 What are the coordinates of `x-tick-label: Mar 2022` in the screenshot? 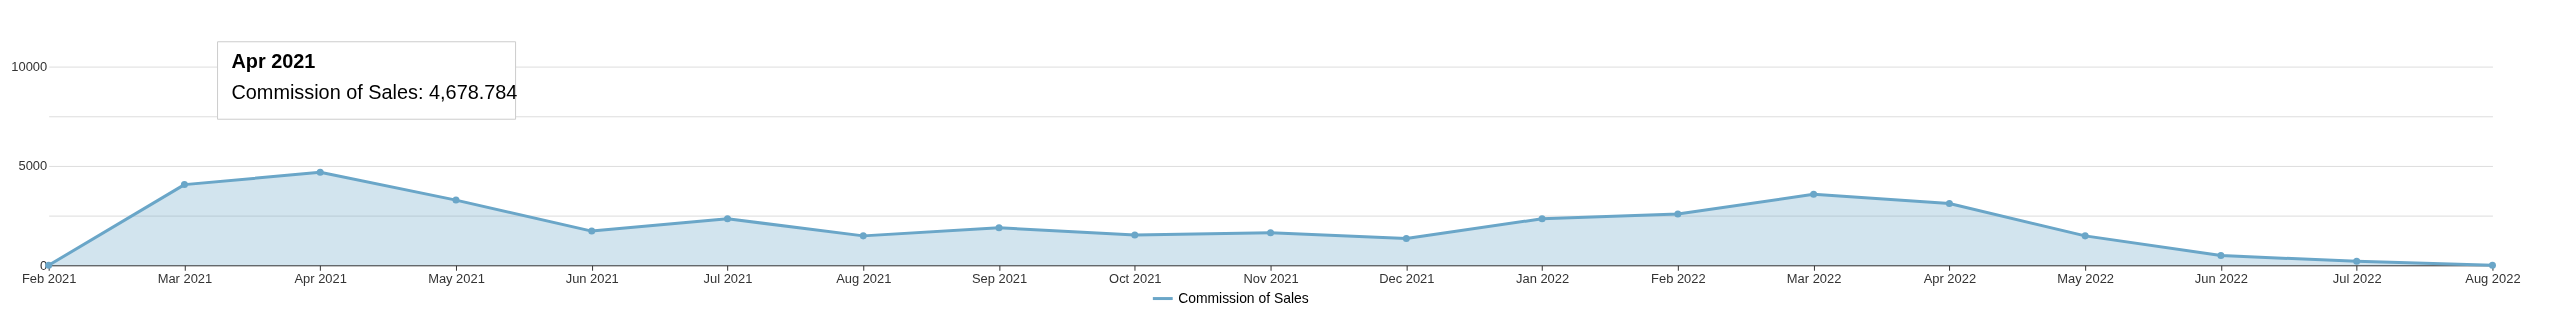 It's located at (1814, 278).